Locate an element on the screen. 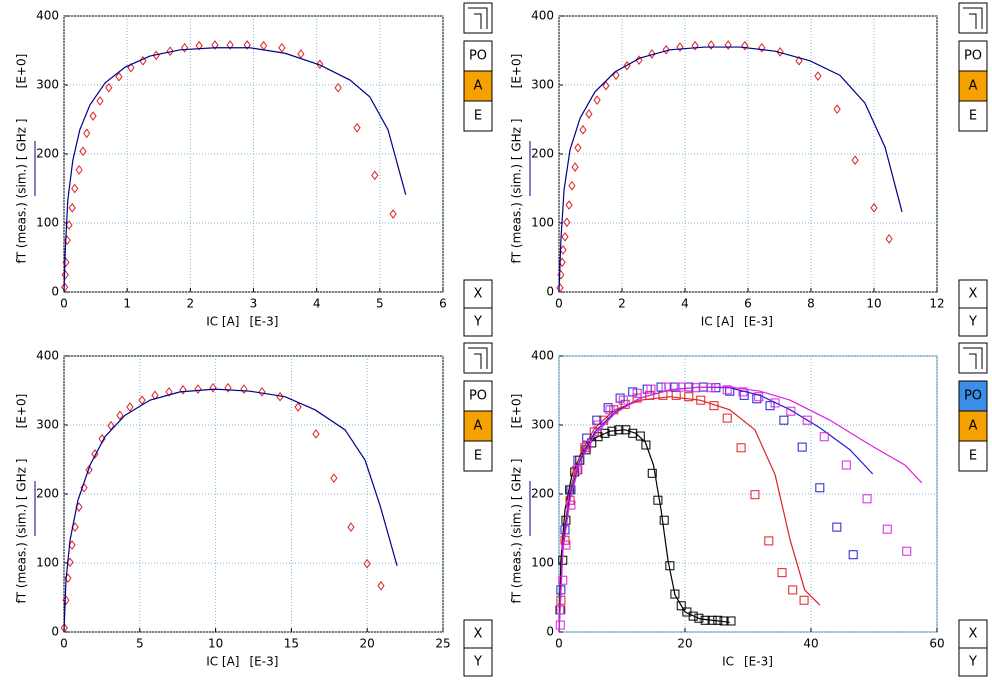  x-tick-label: 25 is located at coordinates (442, 644).